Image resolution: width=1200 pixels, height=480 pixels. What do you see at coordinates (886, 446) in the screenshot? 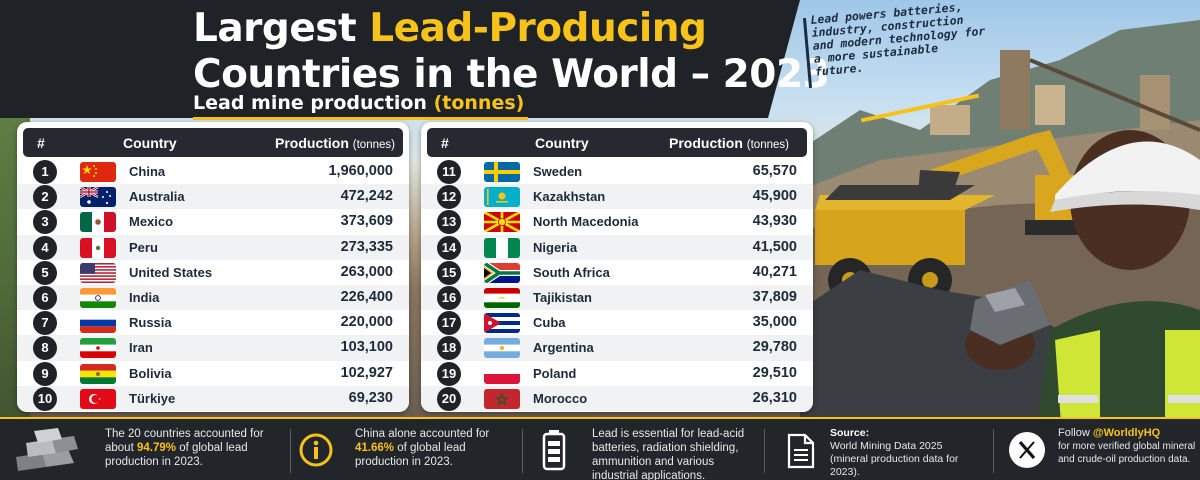
I see `source-line1: World Mining Data 2025` at bounding box center [886, 446].